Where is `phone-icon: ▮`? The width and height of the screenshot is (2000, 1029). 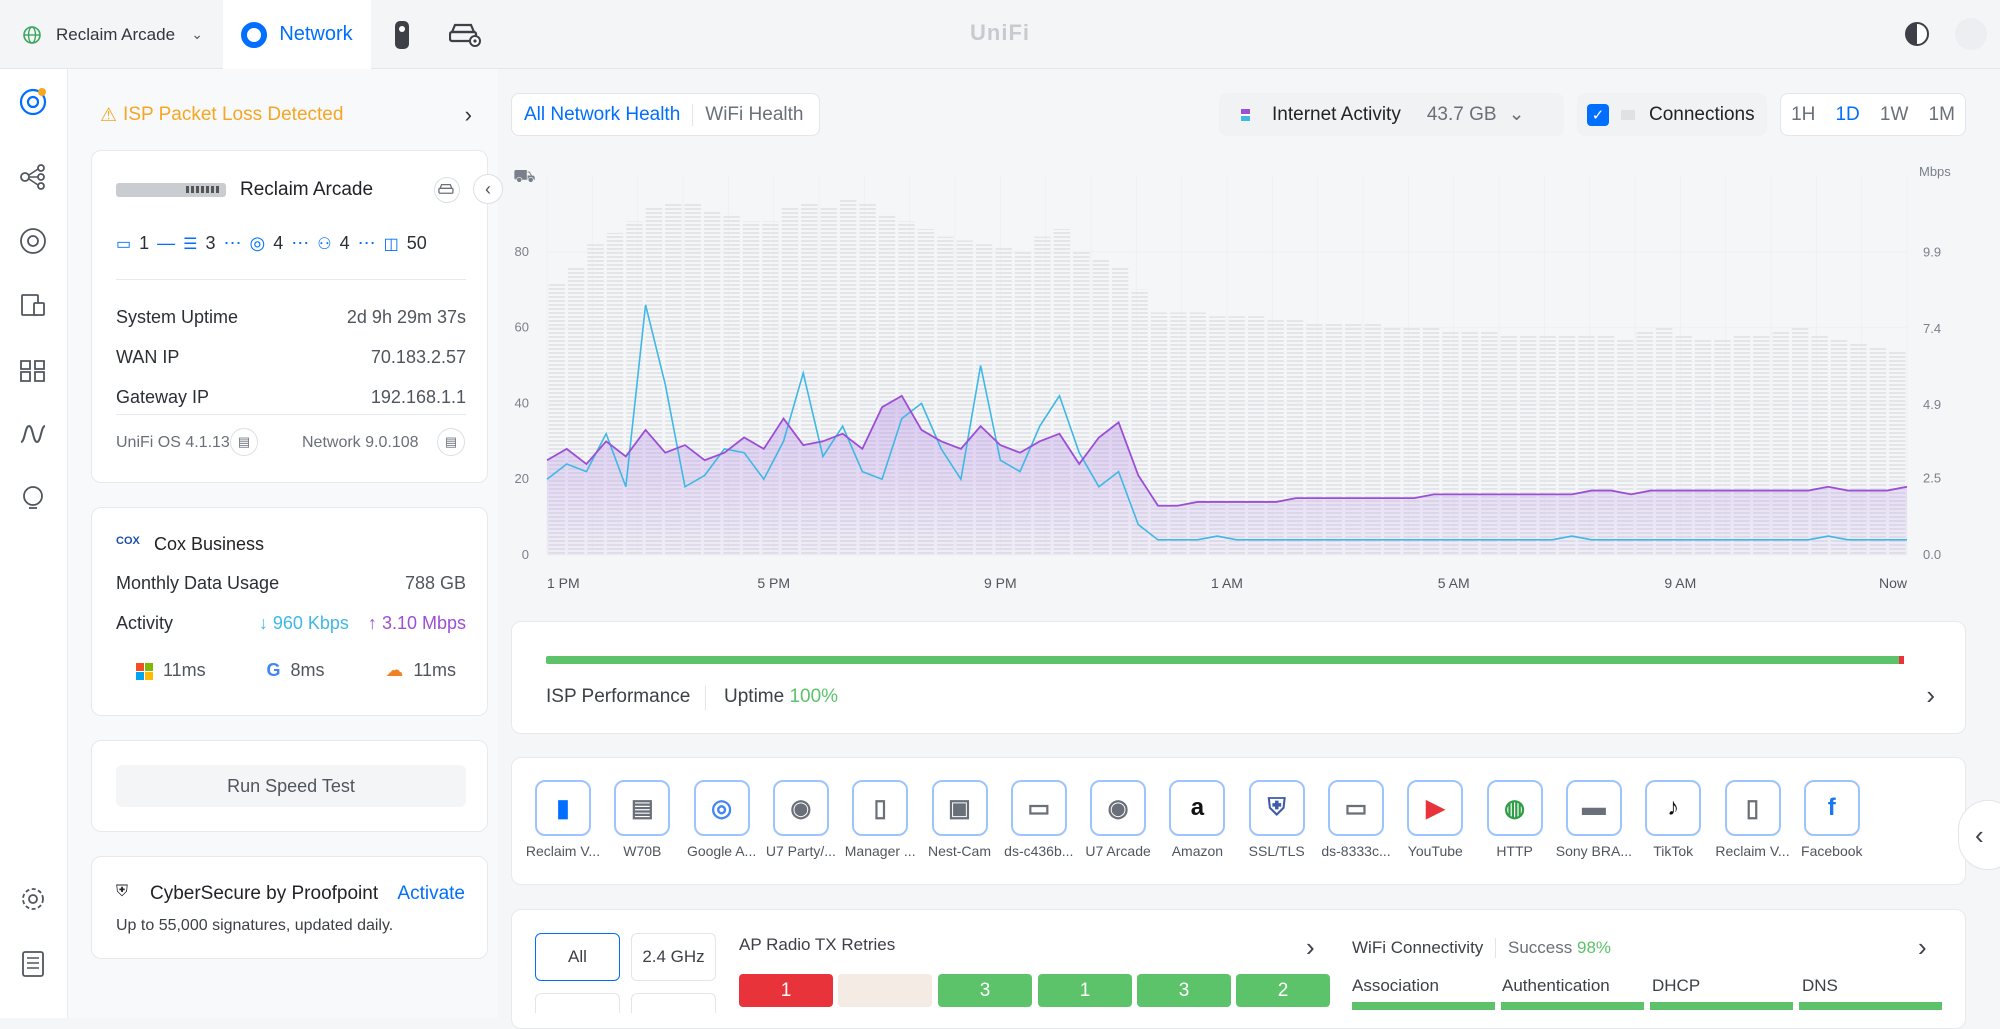
phone-icon: ▮ is located at coordinates (563, 808).